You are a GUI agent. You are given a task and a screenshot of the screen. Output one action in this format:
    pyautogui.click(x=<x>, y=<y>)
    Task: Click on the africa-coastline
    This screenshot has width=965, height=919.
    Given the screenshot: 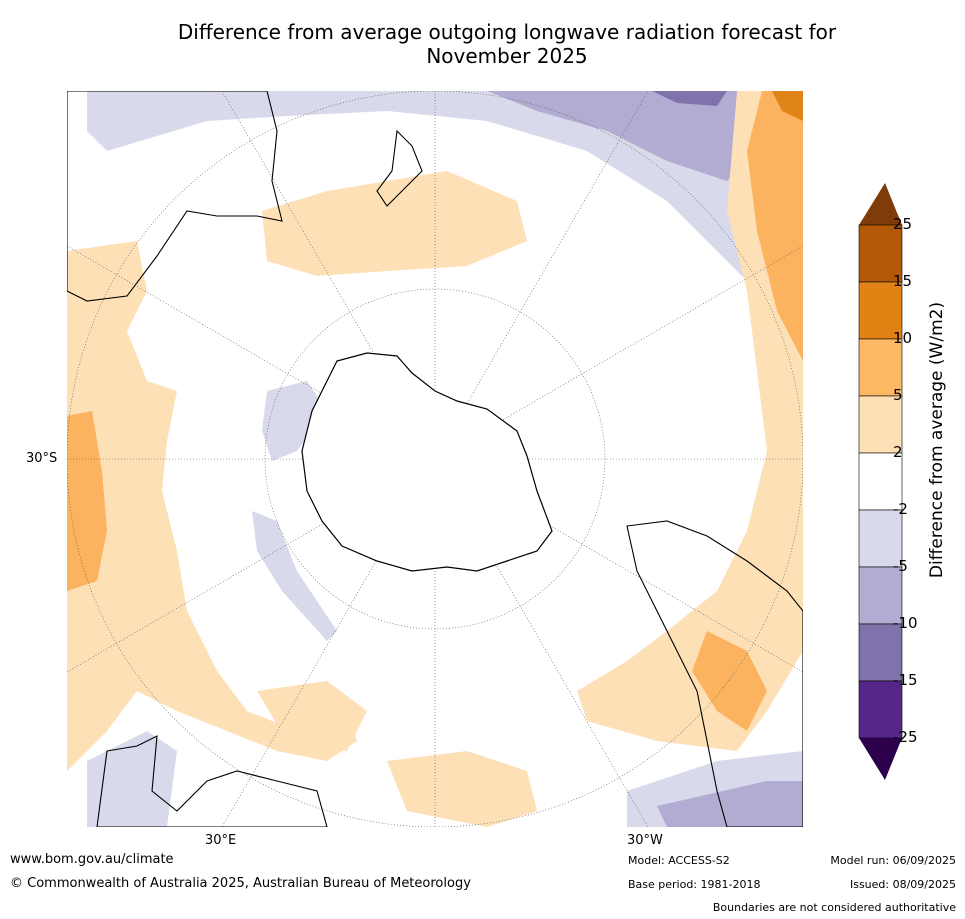 What is the action you would take?
    pyautogui.click(x=212, y=781)
    